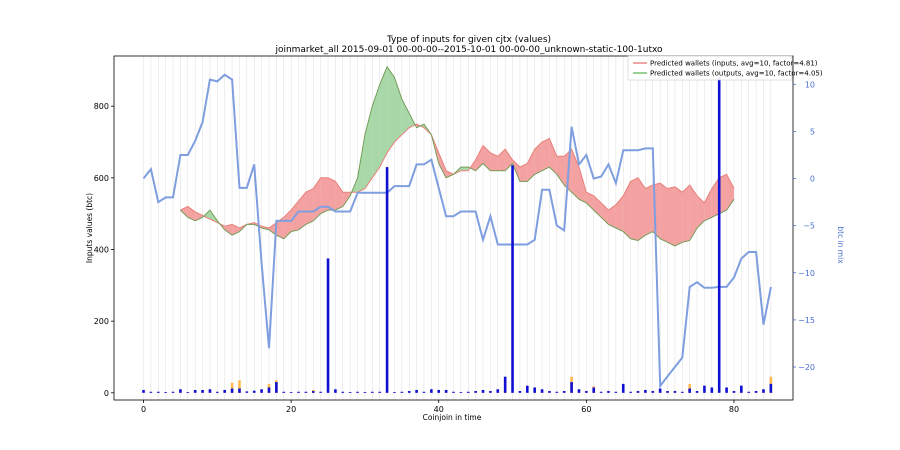 This screenshot has height=450, width=900. I want to click on legend-box, so click(710, 68).